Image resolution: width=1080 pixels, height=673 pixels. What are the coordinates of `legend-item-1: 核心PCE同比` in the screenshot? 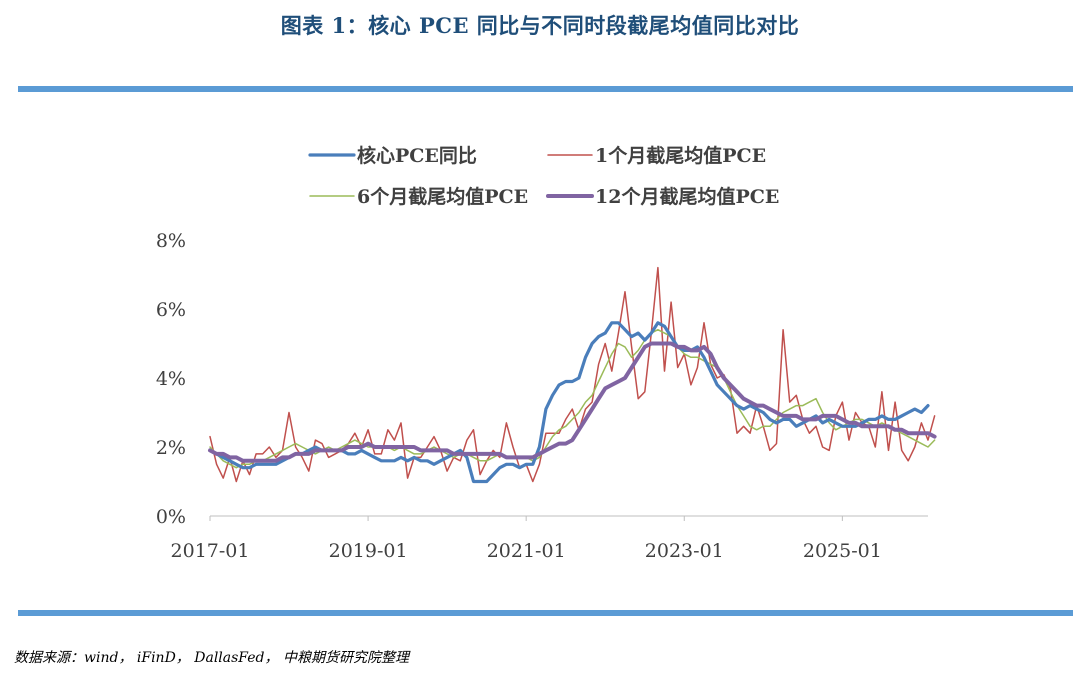 It's located at (392, 155).